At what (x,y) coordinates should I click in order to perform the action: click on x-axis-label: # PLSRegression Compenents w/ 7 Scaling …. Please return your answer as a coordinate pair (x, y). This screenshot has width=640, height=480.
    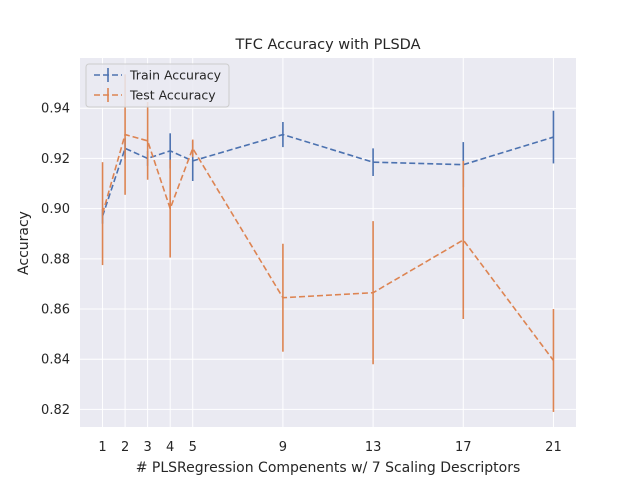
    Looking at the image, I should click on (328, 468).